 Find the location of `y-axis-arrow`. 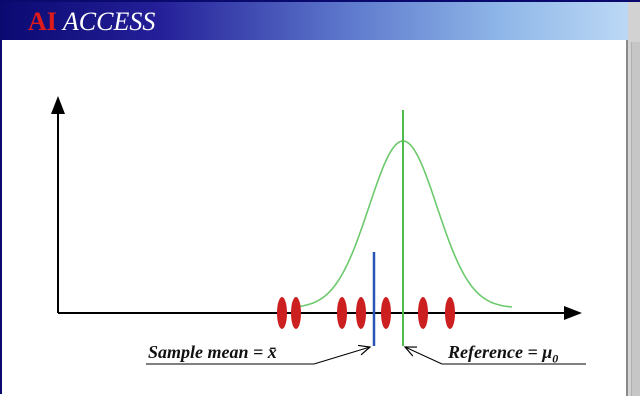

y-axis-arrow is located at coordinates (58, 105).